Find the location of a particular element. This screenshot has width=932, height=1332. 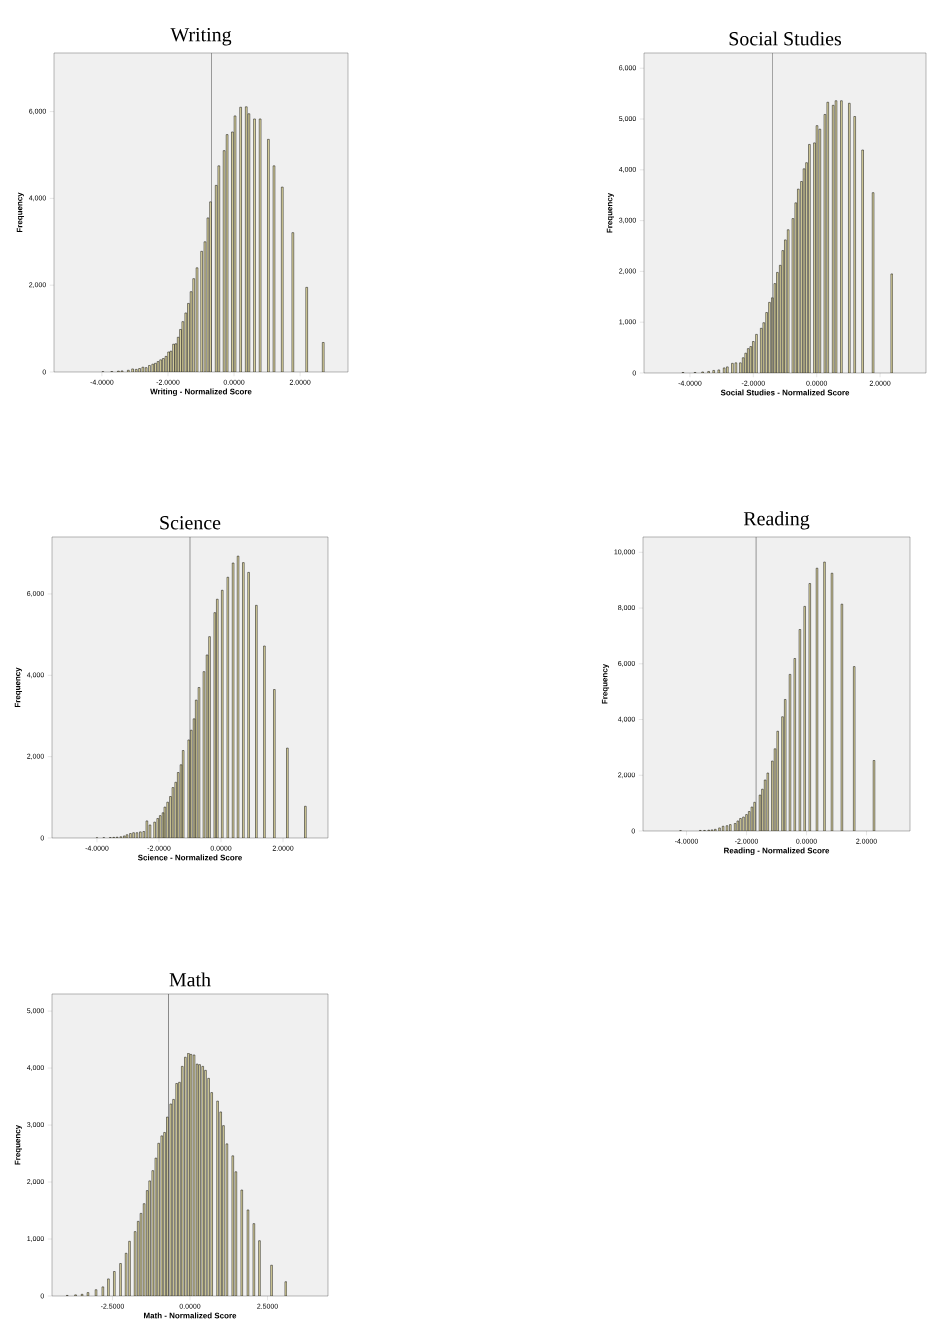

chart-title: Science is located at coordinates (190, 523).